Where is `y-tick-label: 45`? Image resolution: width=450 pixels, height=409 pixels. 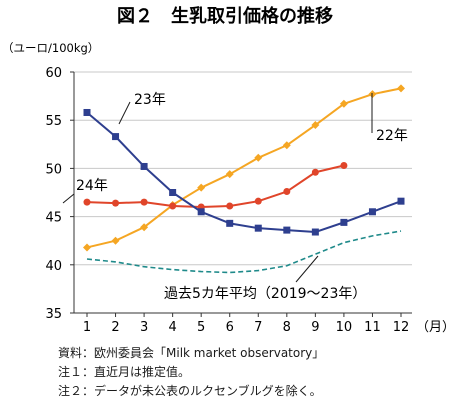
y-tick-label: 45 is located at coordinates (53, 218).